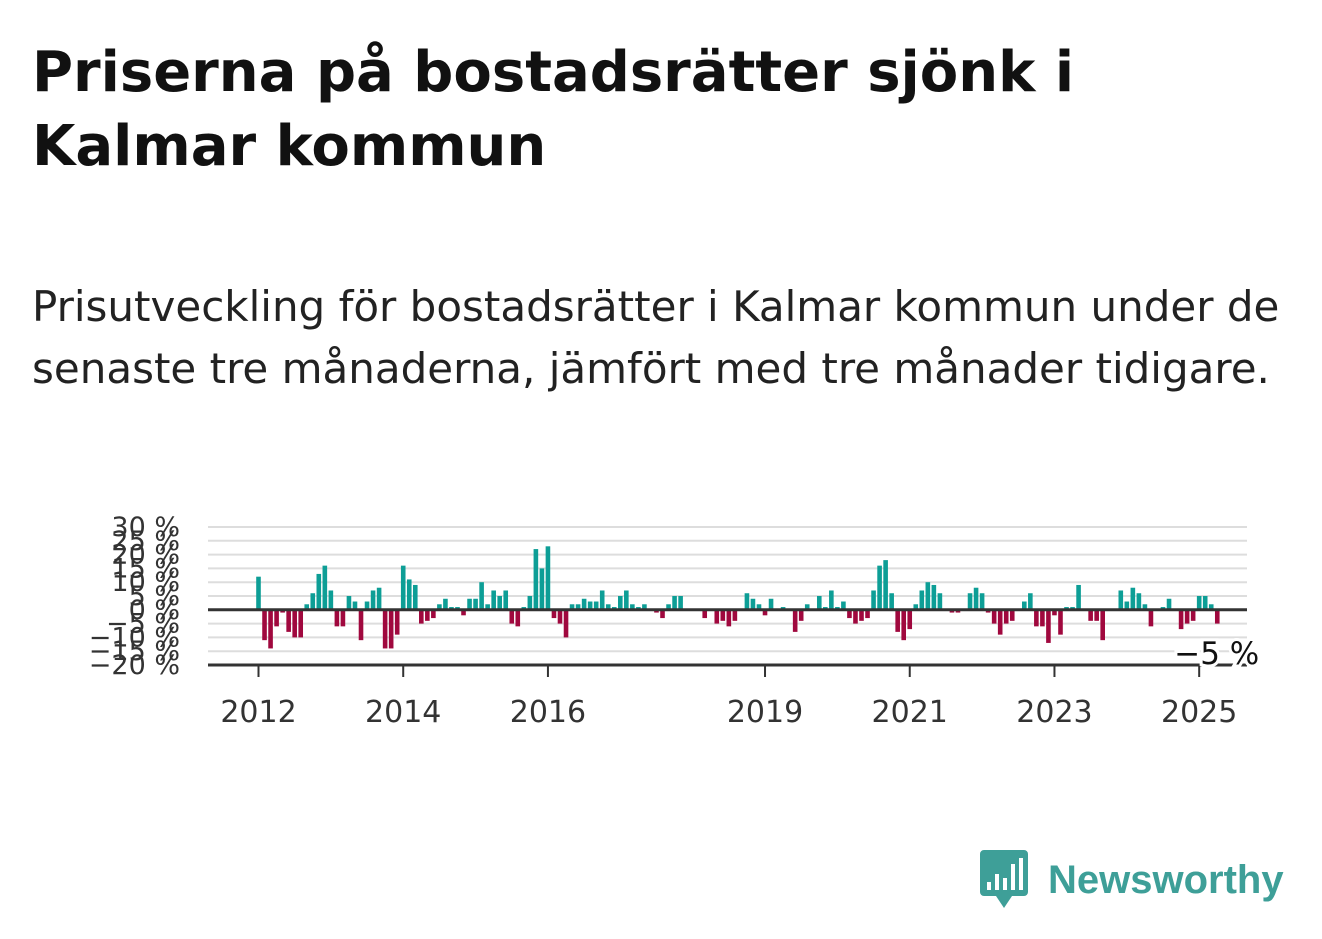  Describe the element at coordinates (145, 527) in the screenshot. I see `y-tick-label: 30 %` at that location.